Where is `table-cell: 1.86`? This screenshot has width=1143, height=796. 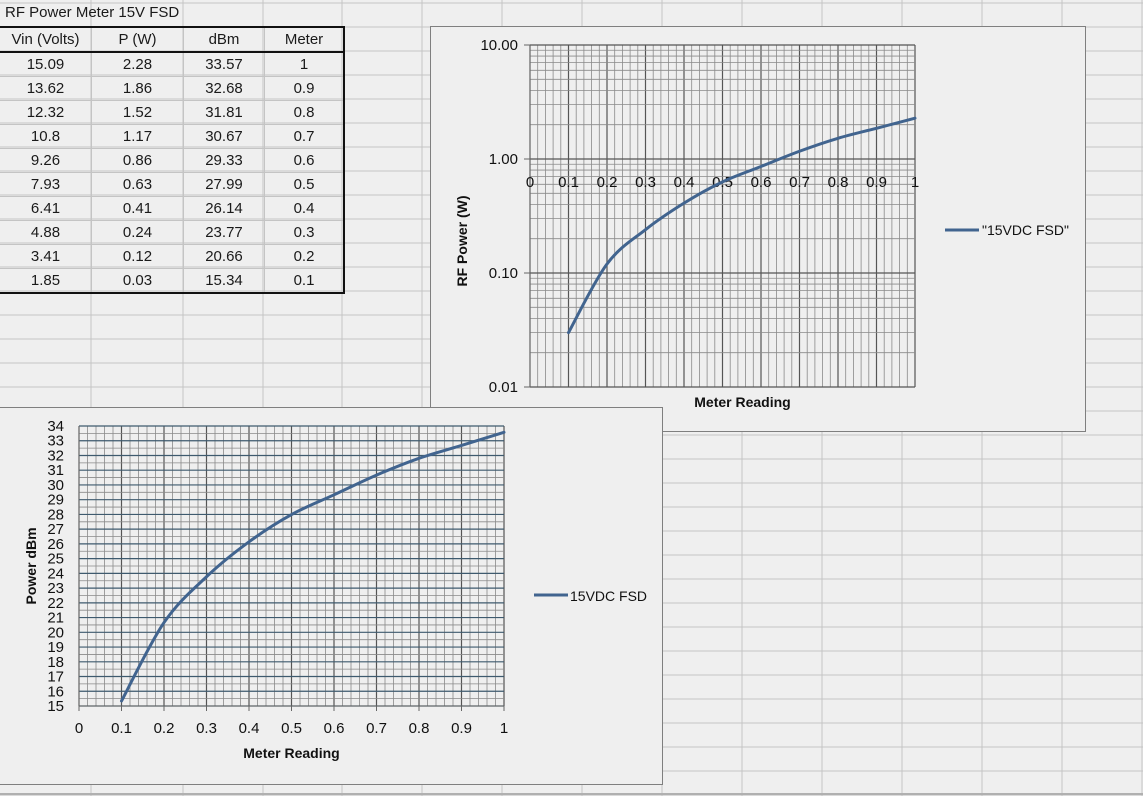 table-cell: 1.86 is located at coordinates (137, 88).